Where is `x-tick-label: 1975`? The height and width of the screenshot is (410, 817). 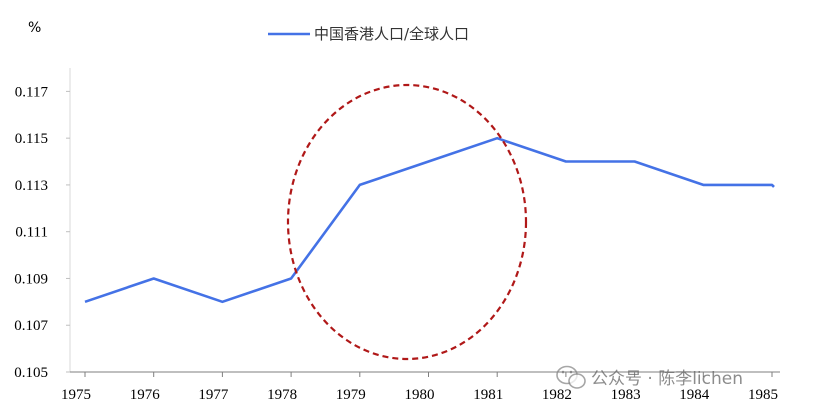 x-tick-label: 1975 is located at coordinates (76, 395).